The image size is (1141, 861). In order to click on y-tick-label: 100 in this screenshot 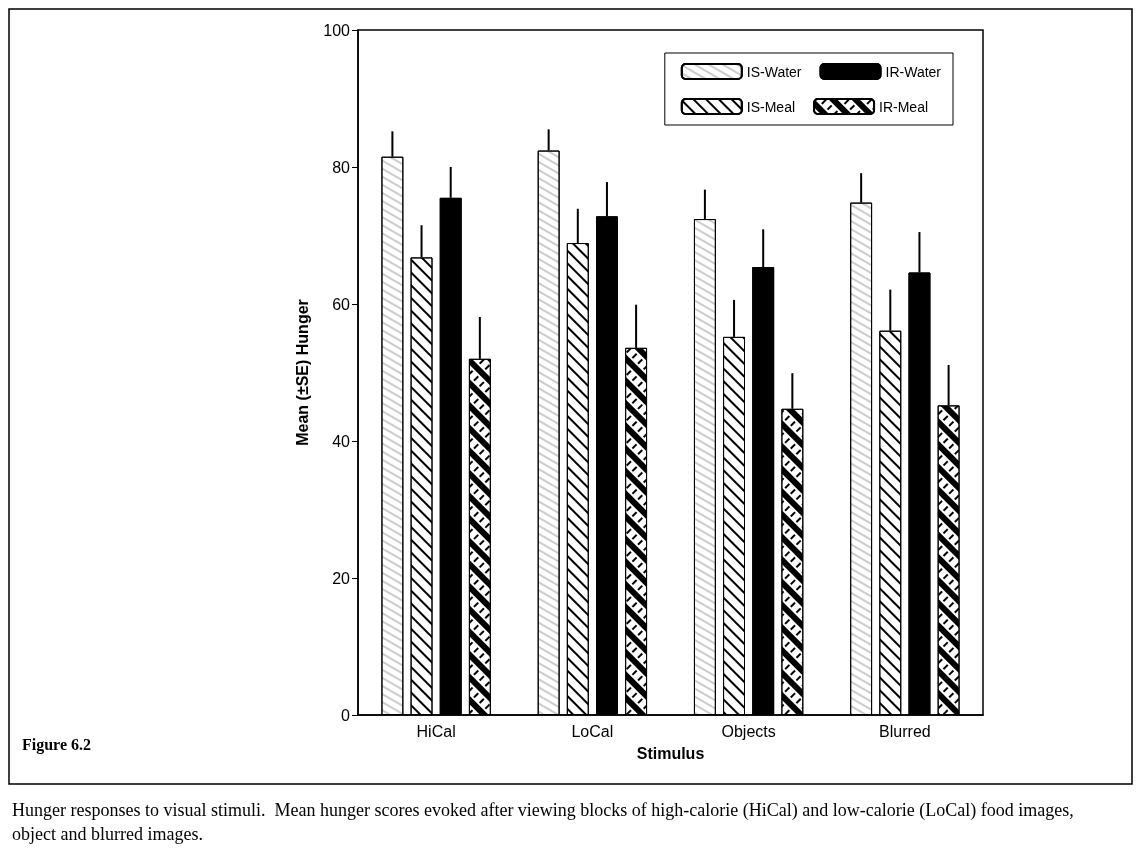, I will do `click(337, 30)`.